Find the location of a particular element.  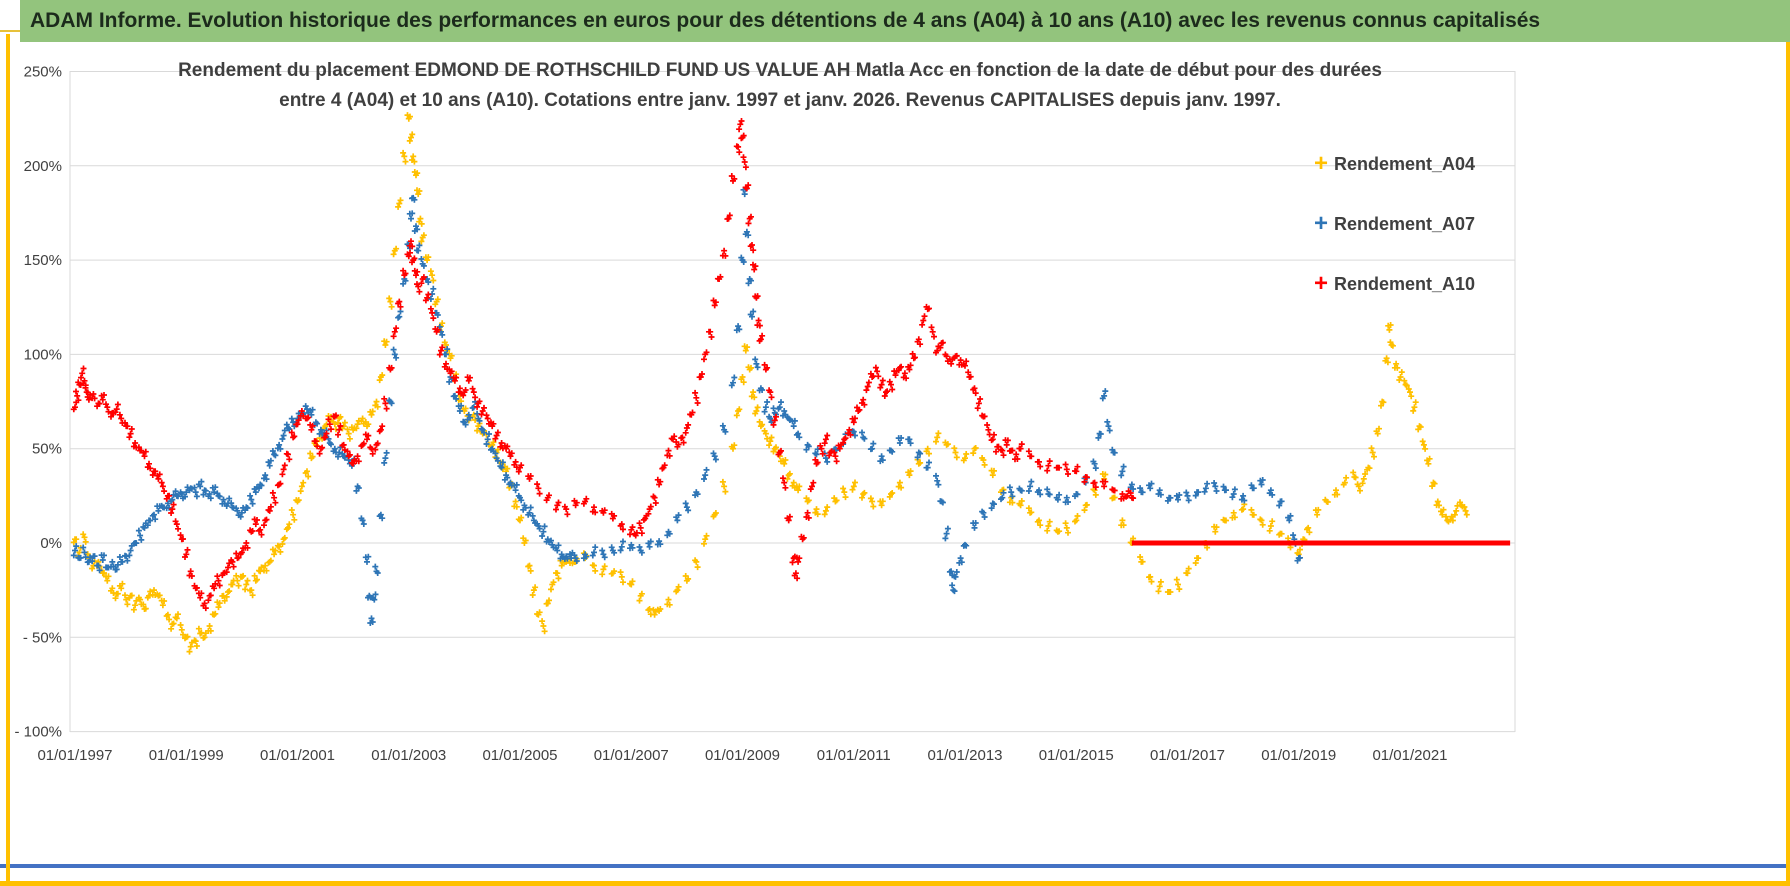

x-tick-label: 01/01/2013 is located at coordinates (964, 755).